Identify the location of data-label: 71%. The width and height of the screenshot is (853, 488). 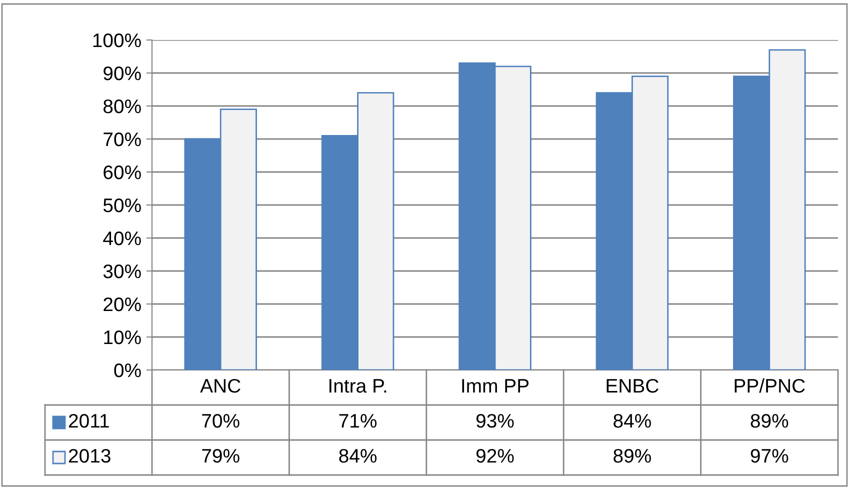
(358, 421).